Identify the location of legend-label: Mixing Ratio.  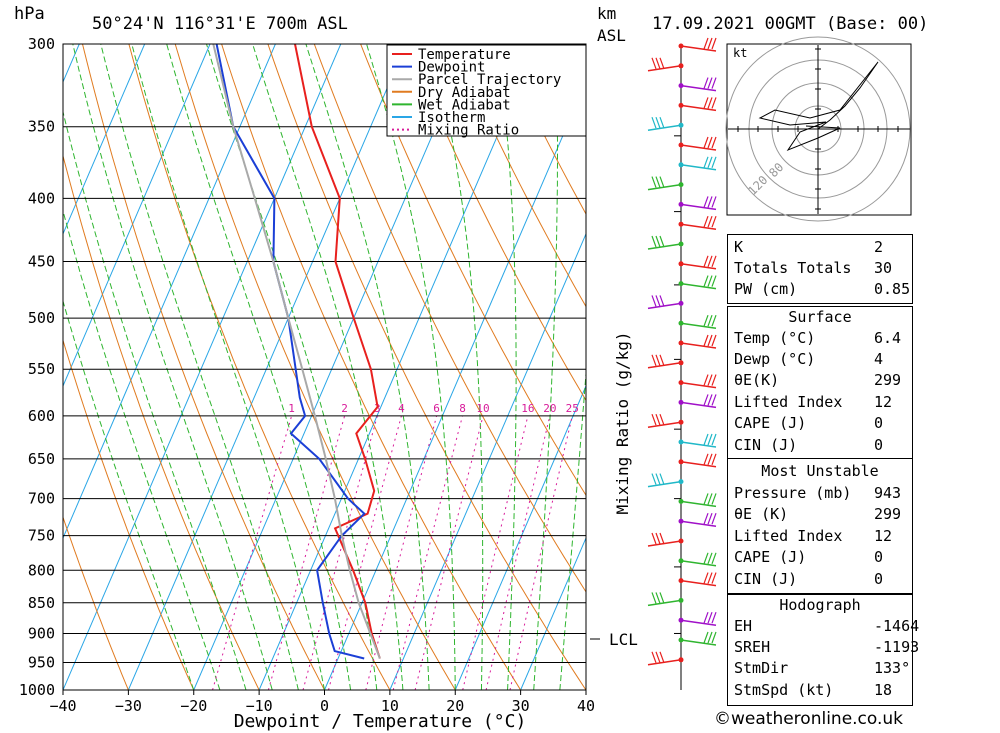
(468, 131).